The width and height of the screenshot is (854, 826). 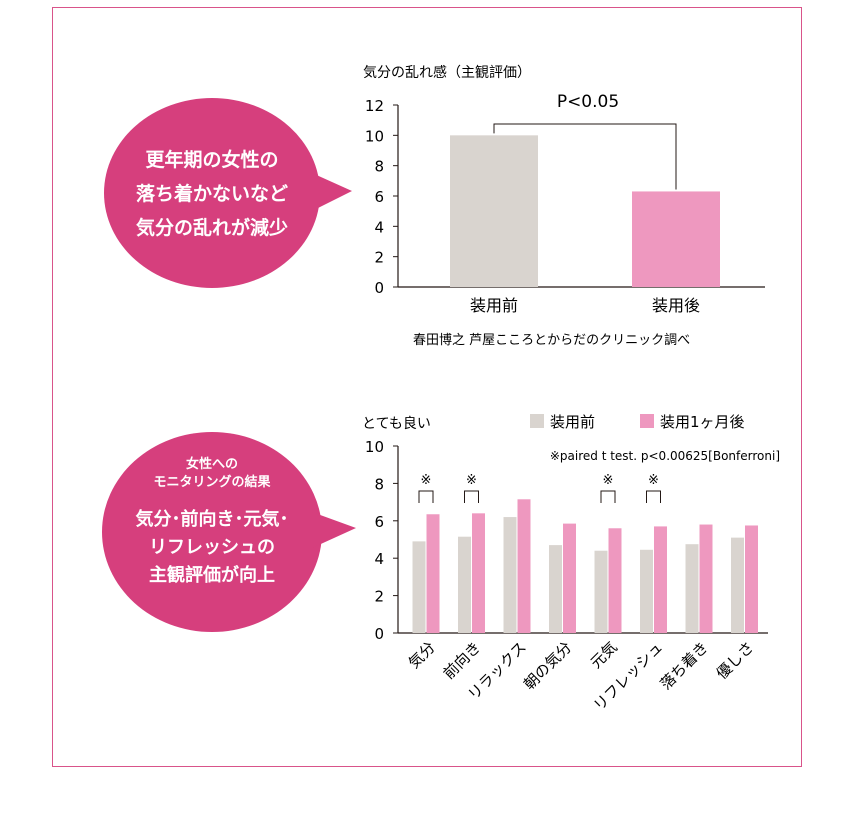 I want to click on bubble-mood-text: 更年期の女性の 落ち着かないなど 気分の乱れが減少, so click(x=211, y=194).